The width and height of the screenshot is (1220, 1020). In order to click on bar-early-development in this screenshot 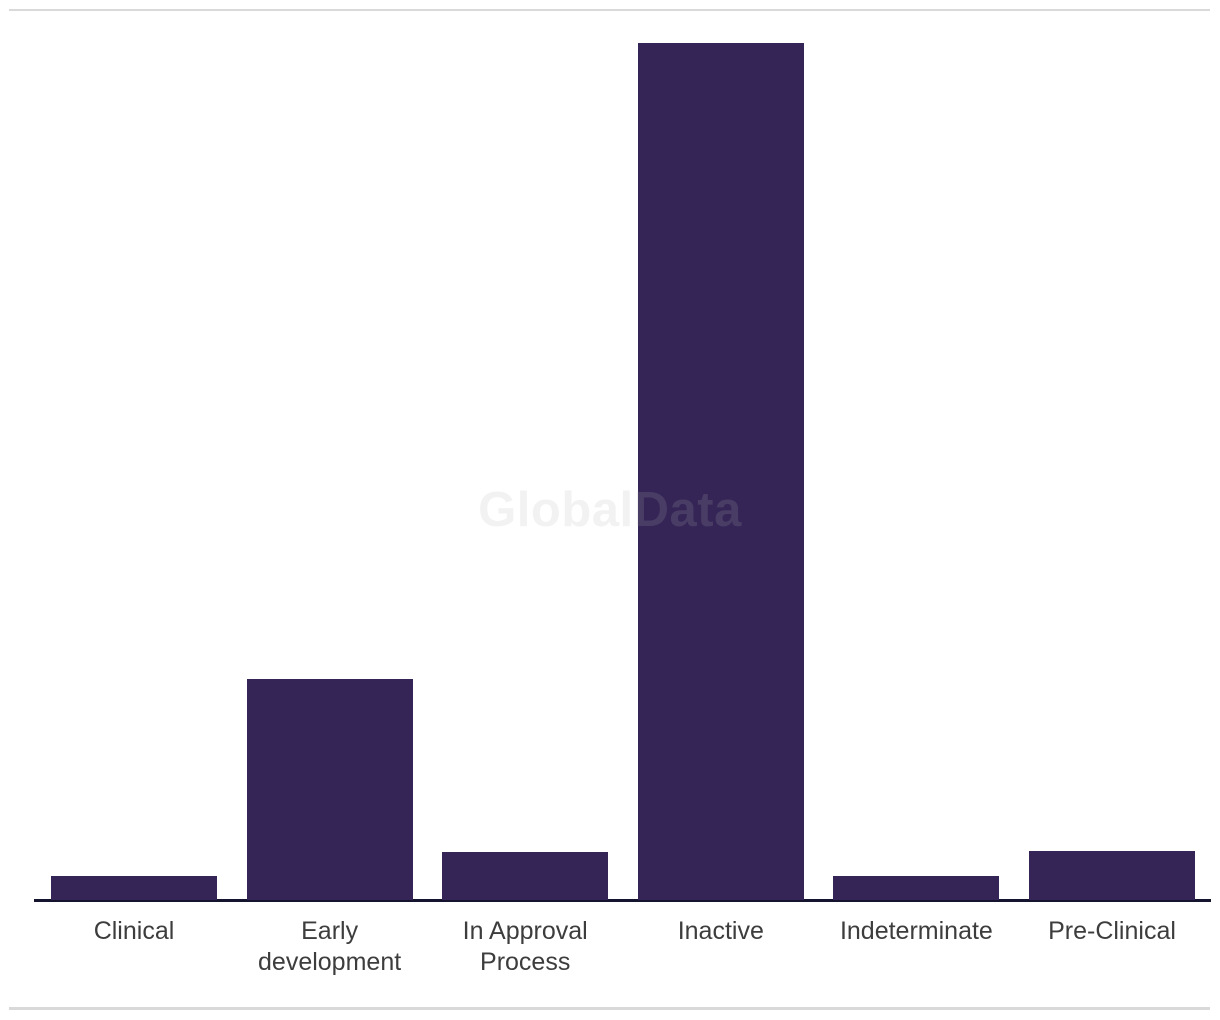, I will do `click(329, 789)`.